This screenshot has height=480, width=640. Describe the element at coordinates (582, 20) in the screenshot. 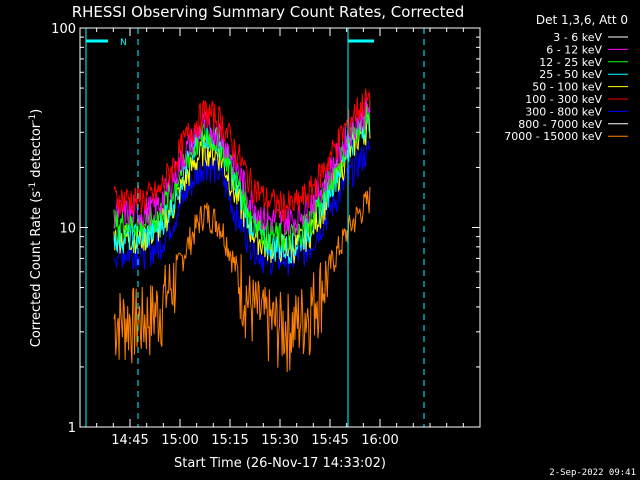

I see `legend-title: Det 1,3,6, Att 0` at that location.